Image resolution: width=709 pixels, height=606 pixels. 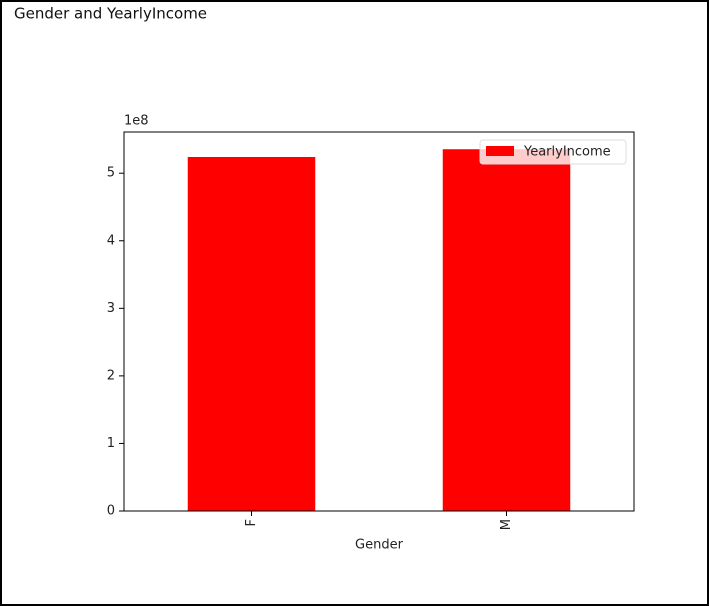 What do you see at coordinates (111, 240) in the screenshot?
I see `y-tick-label: 4` at bounding box center [111, 240].